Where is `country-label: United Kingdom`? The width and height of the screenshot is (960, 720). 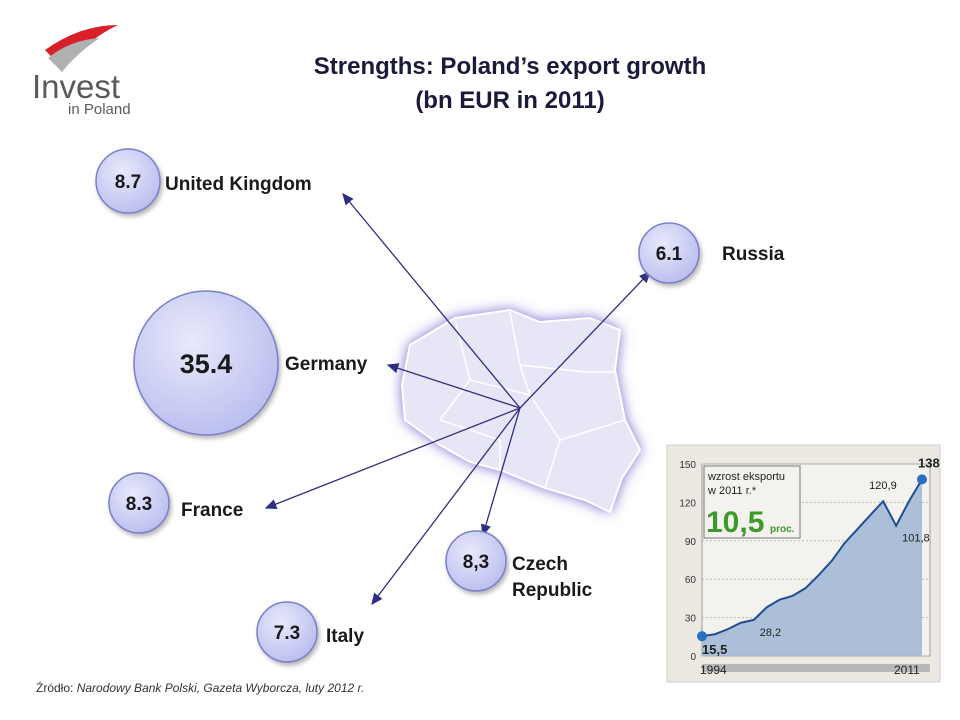 country-label: United Kingdom is located at coordinates (238, 184).